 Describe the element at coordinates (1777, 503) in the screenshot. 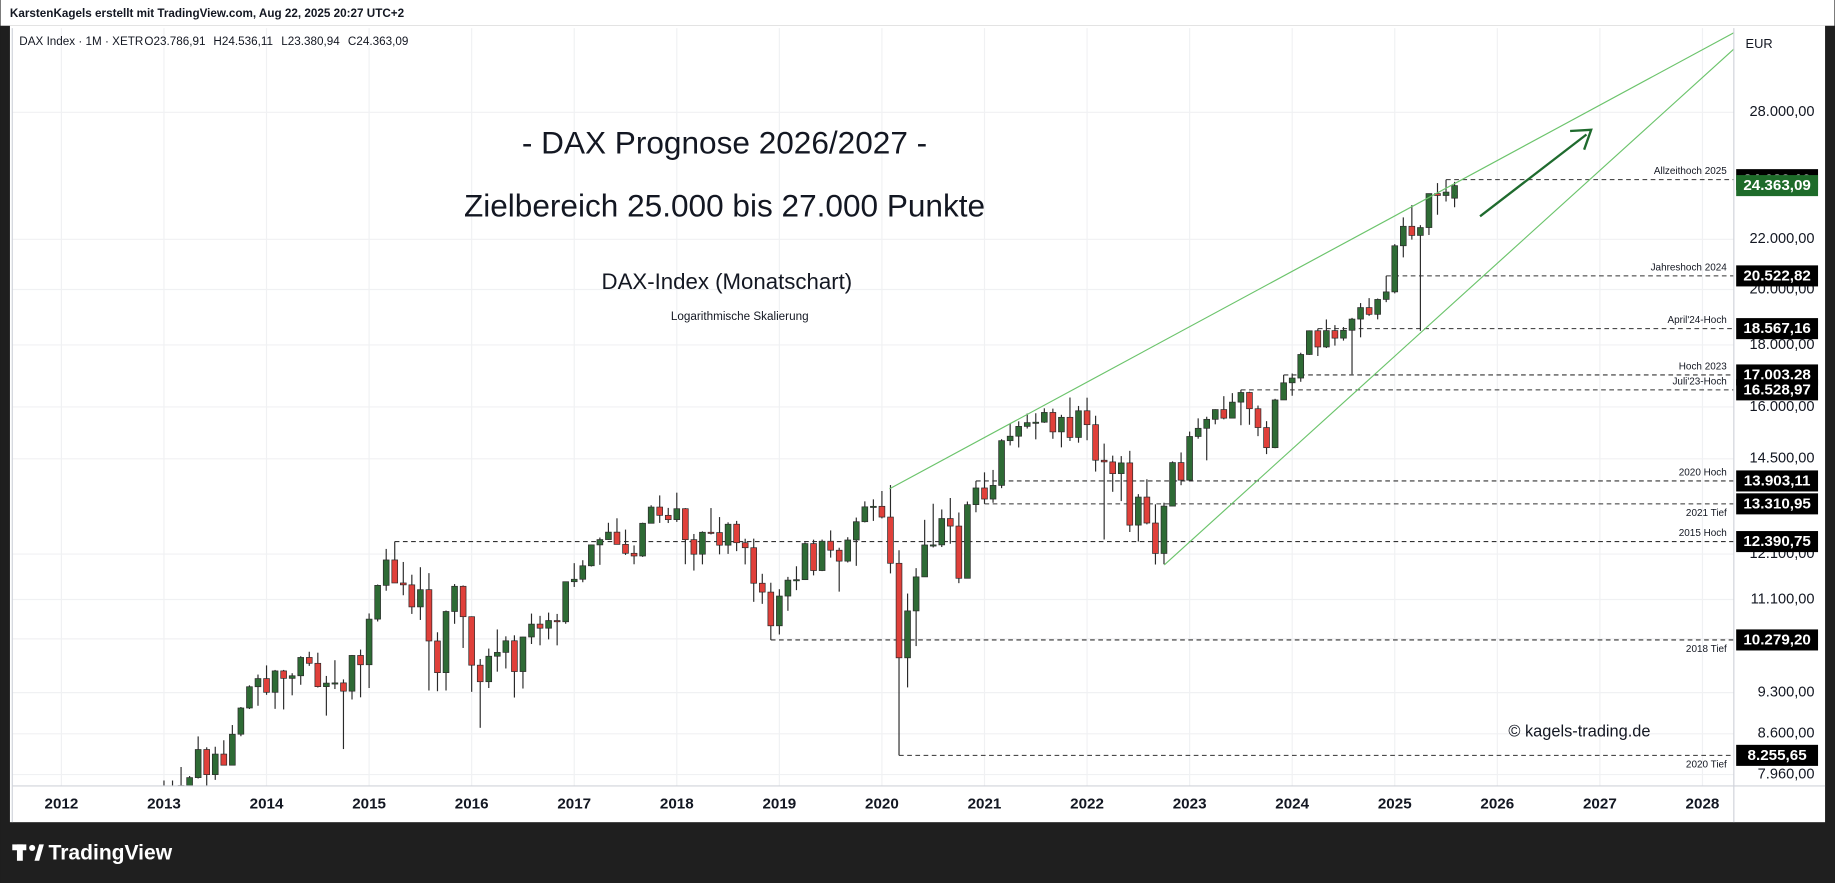

I see `level-label: 13.310,95` at that location.